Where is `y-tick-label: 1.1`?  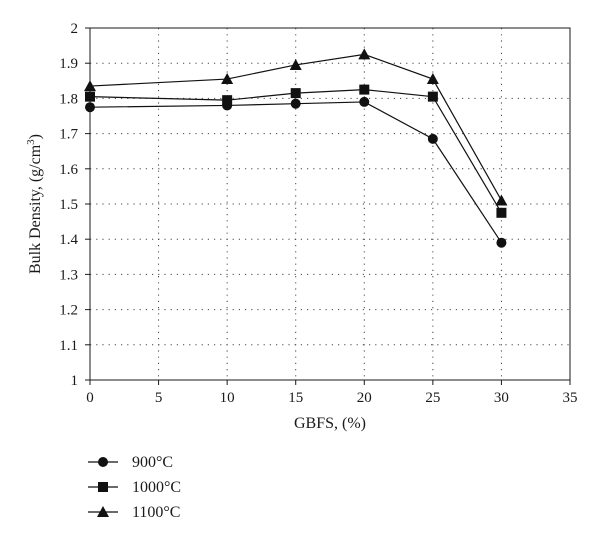 y-tick-label: 1.1 is located at coordinates (68, 346).